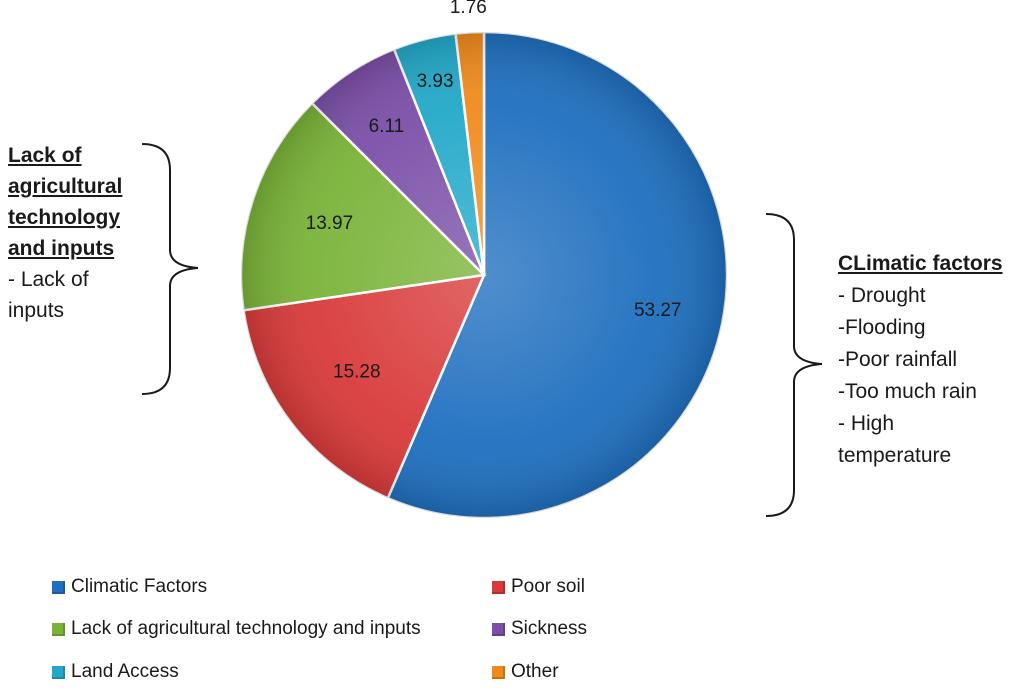  What do you see at coordinates (387, 126) in the screenshot?
I see `data-label: 6.11` at bounding box center [387, 126].